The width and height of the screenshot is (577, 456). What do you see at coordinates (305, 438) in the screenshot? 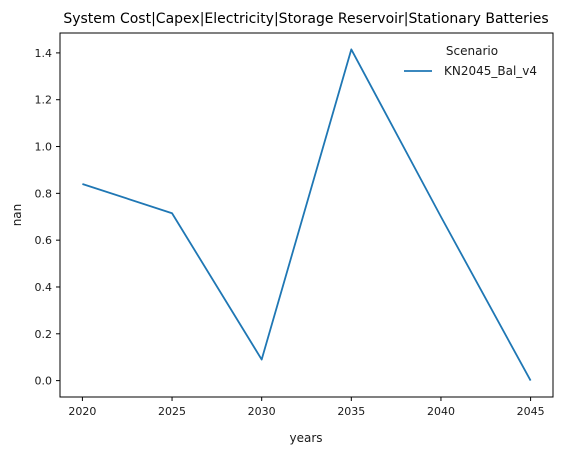
I see `x-axis-label: years` at bounding box center [305, 438].